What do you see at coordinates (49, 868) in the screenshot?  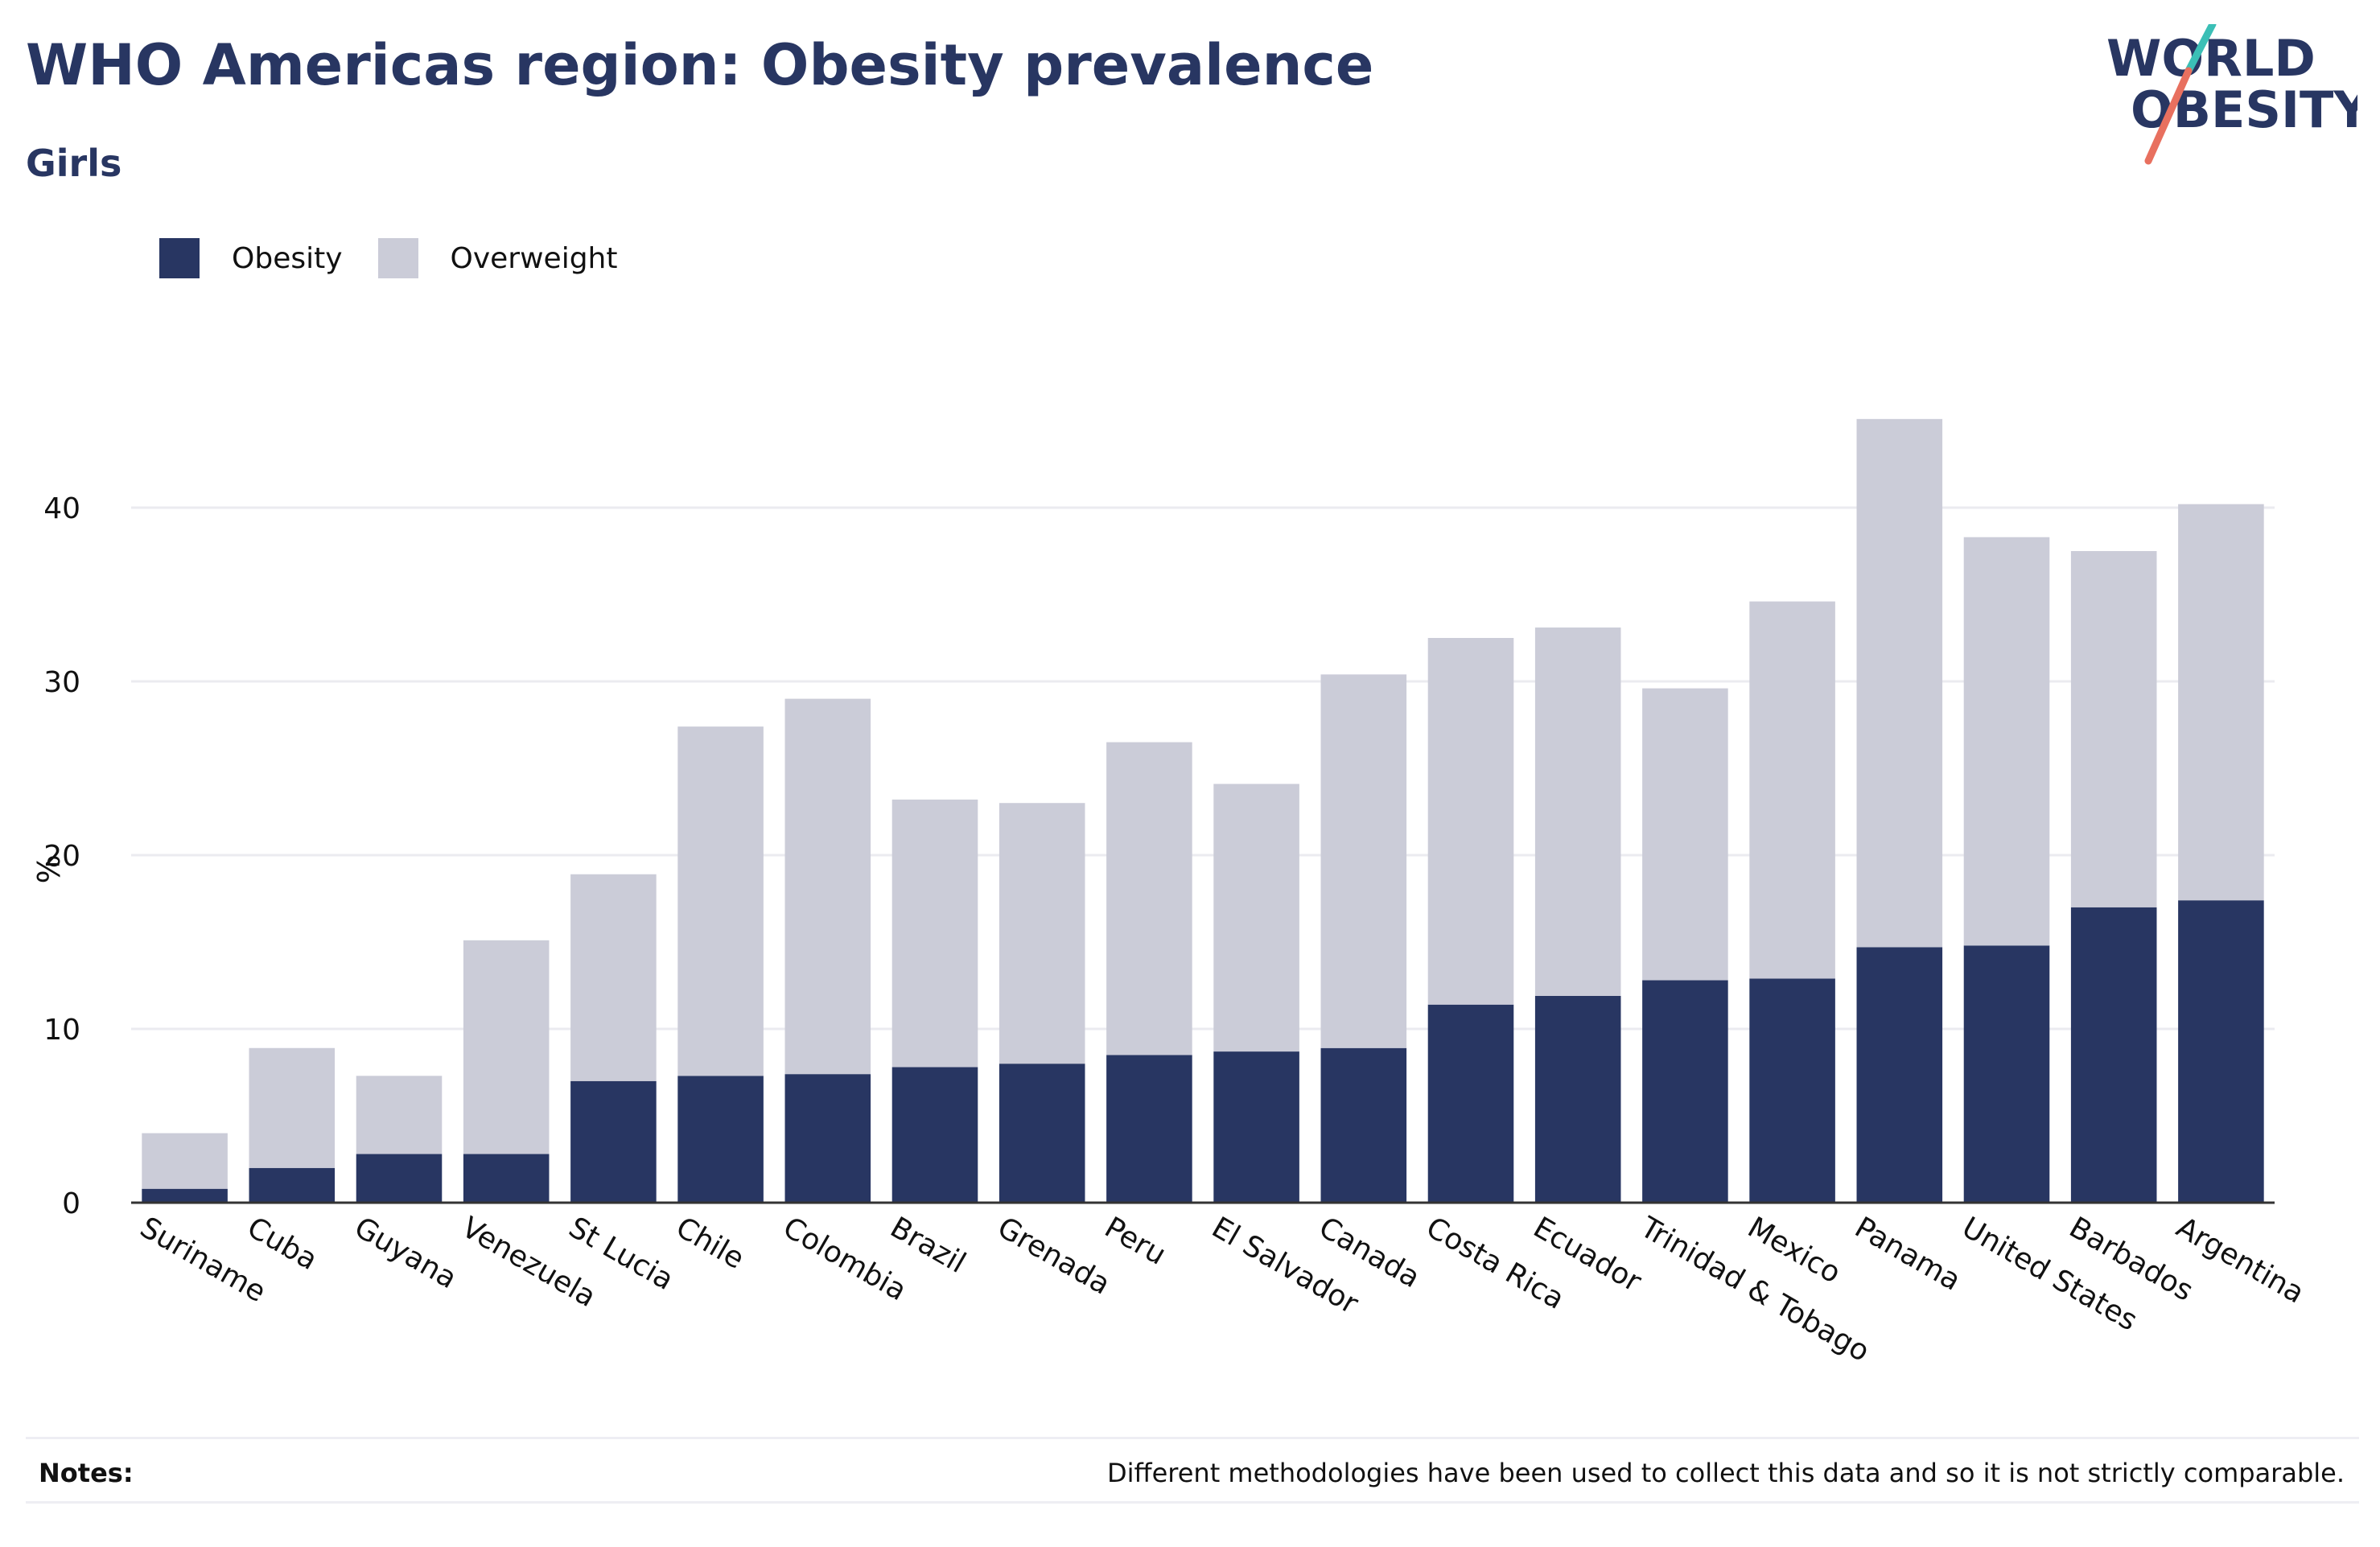 I see `y-axis-label: %` at bounding box center [49, 868].